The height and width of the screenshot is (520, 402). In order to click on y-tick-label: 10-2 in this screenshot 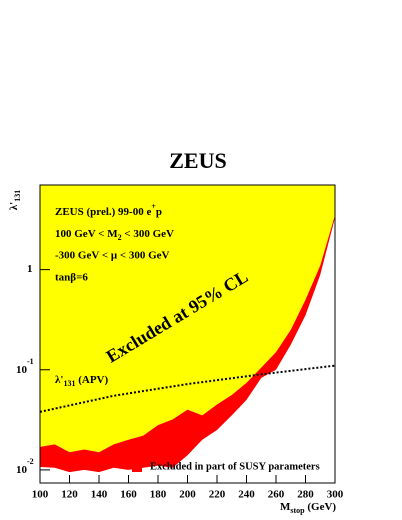, I will do `click(25, 466)`.